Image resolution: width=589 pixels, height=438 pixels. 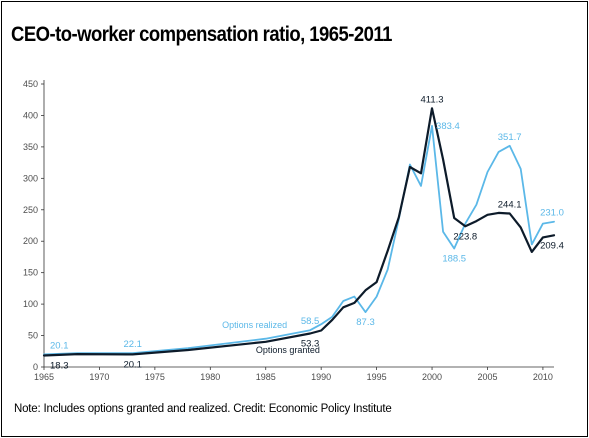 What do you see at coordinates (30, 273) in the screenshot?
I see `y-tick-label: 150` at bounding box center [30, 273].